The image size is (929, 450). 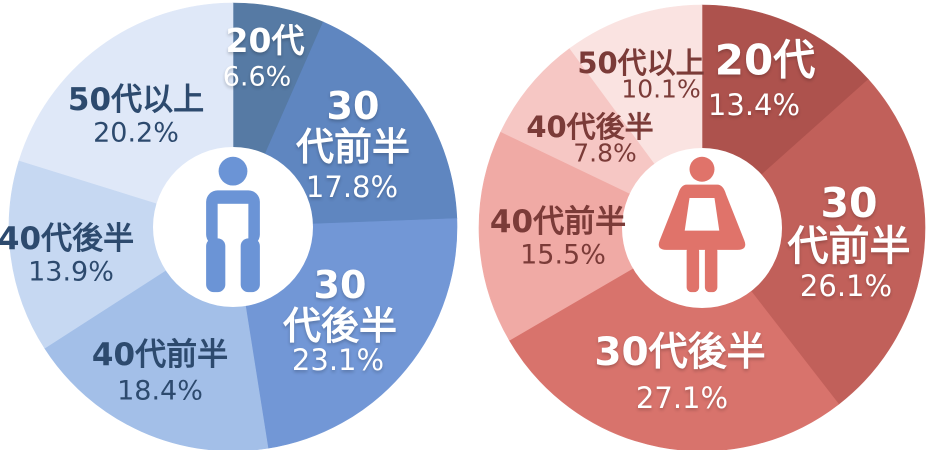 What do you see at coordinates (754, 105) in the screenshot?
I see `slice-percent-0: 13.4%` at bounding box center [754, 105].